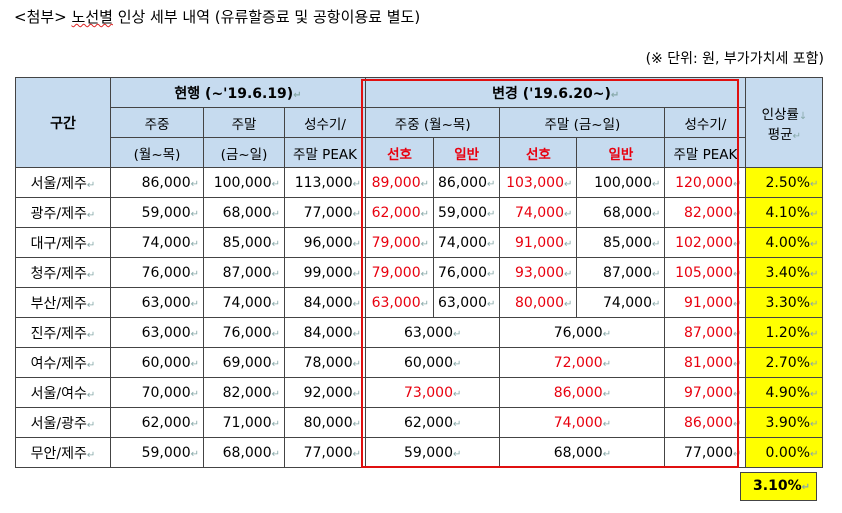  I want to click on route-cell: 부산/제주↵, so click(63, 302).